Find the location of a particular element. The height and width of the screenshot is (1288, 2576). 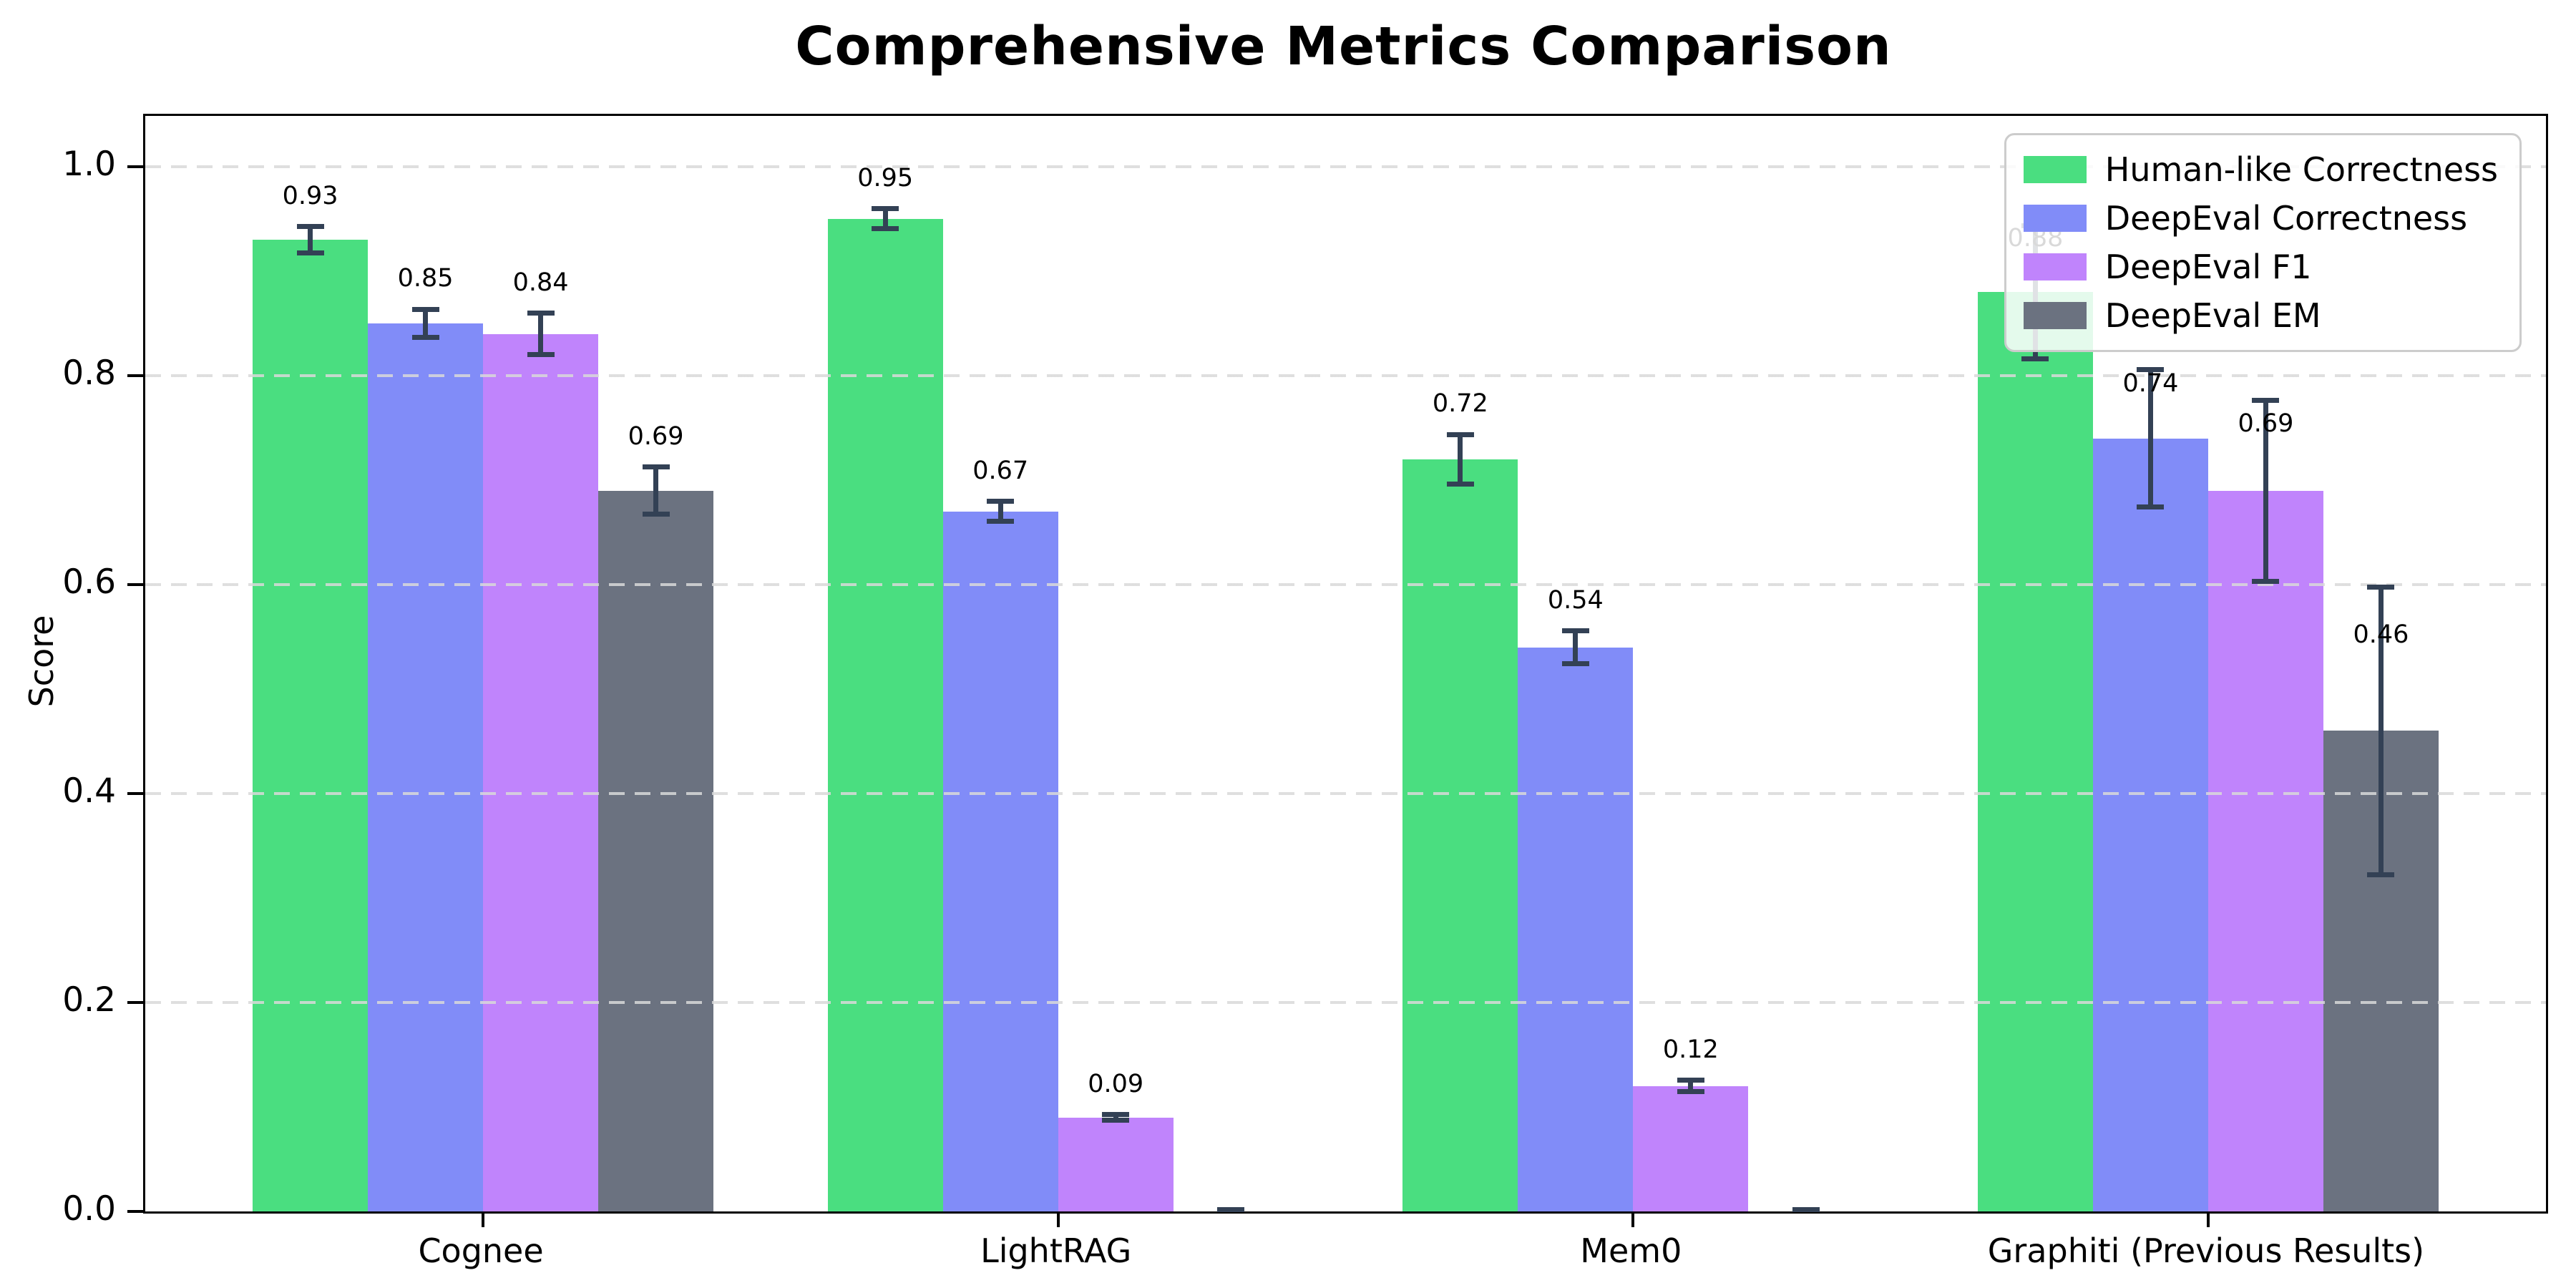

y-tick-label: 1.0 is located at coordinates (89, 164).